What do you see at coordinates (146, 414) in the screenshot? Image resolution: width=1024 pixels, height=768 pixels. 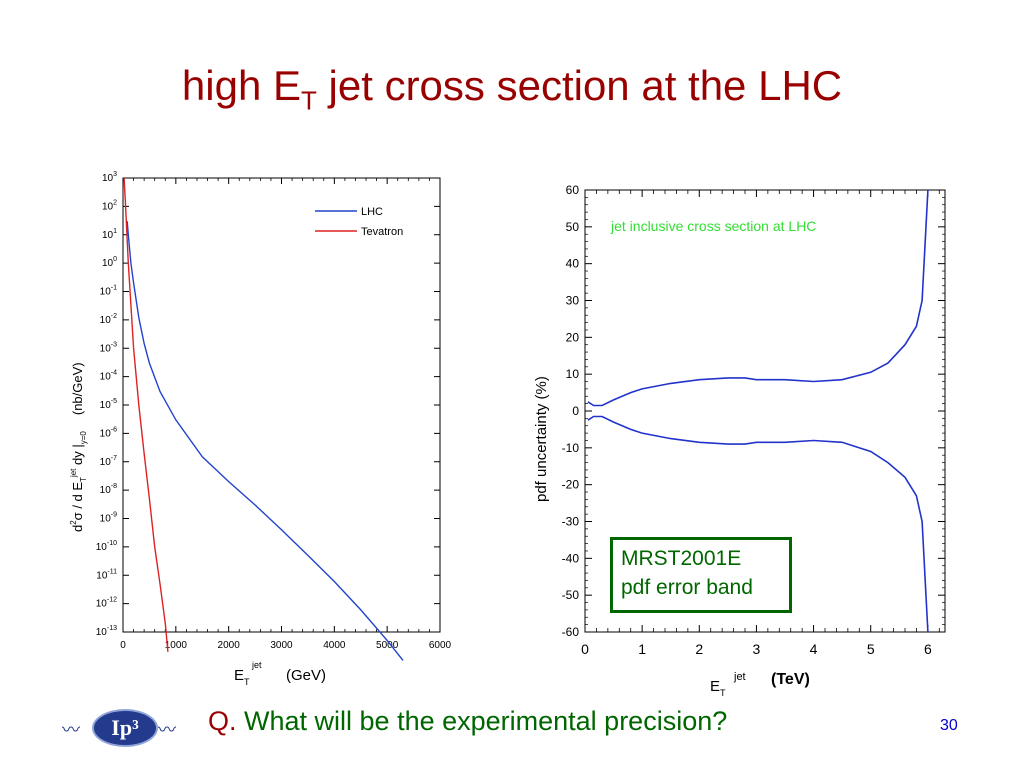 I see `tevatron-curve` at bounding box center [146, 414].